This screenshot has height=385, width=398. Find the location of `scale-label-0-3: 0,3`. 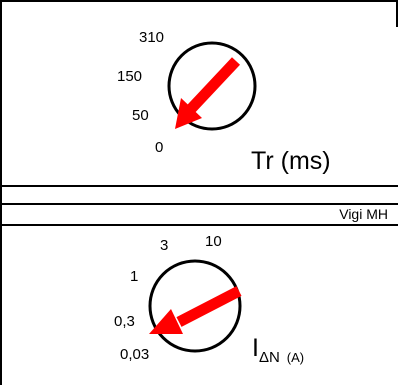

scale-label-0-3: 0,3 is located at coordinates (124, 321).